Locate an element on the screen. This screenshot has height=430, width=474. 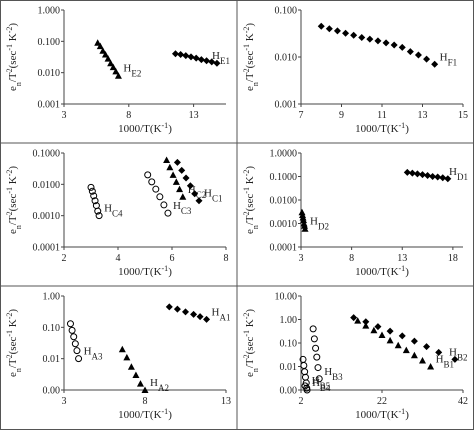
series-label: HC4 is located at coordinates (113, 211).